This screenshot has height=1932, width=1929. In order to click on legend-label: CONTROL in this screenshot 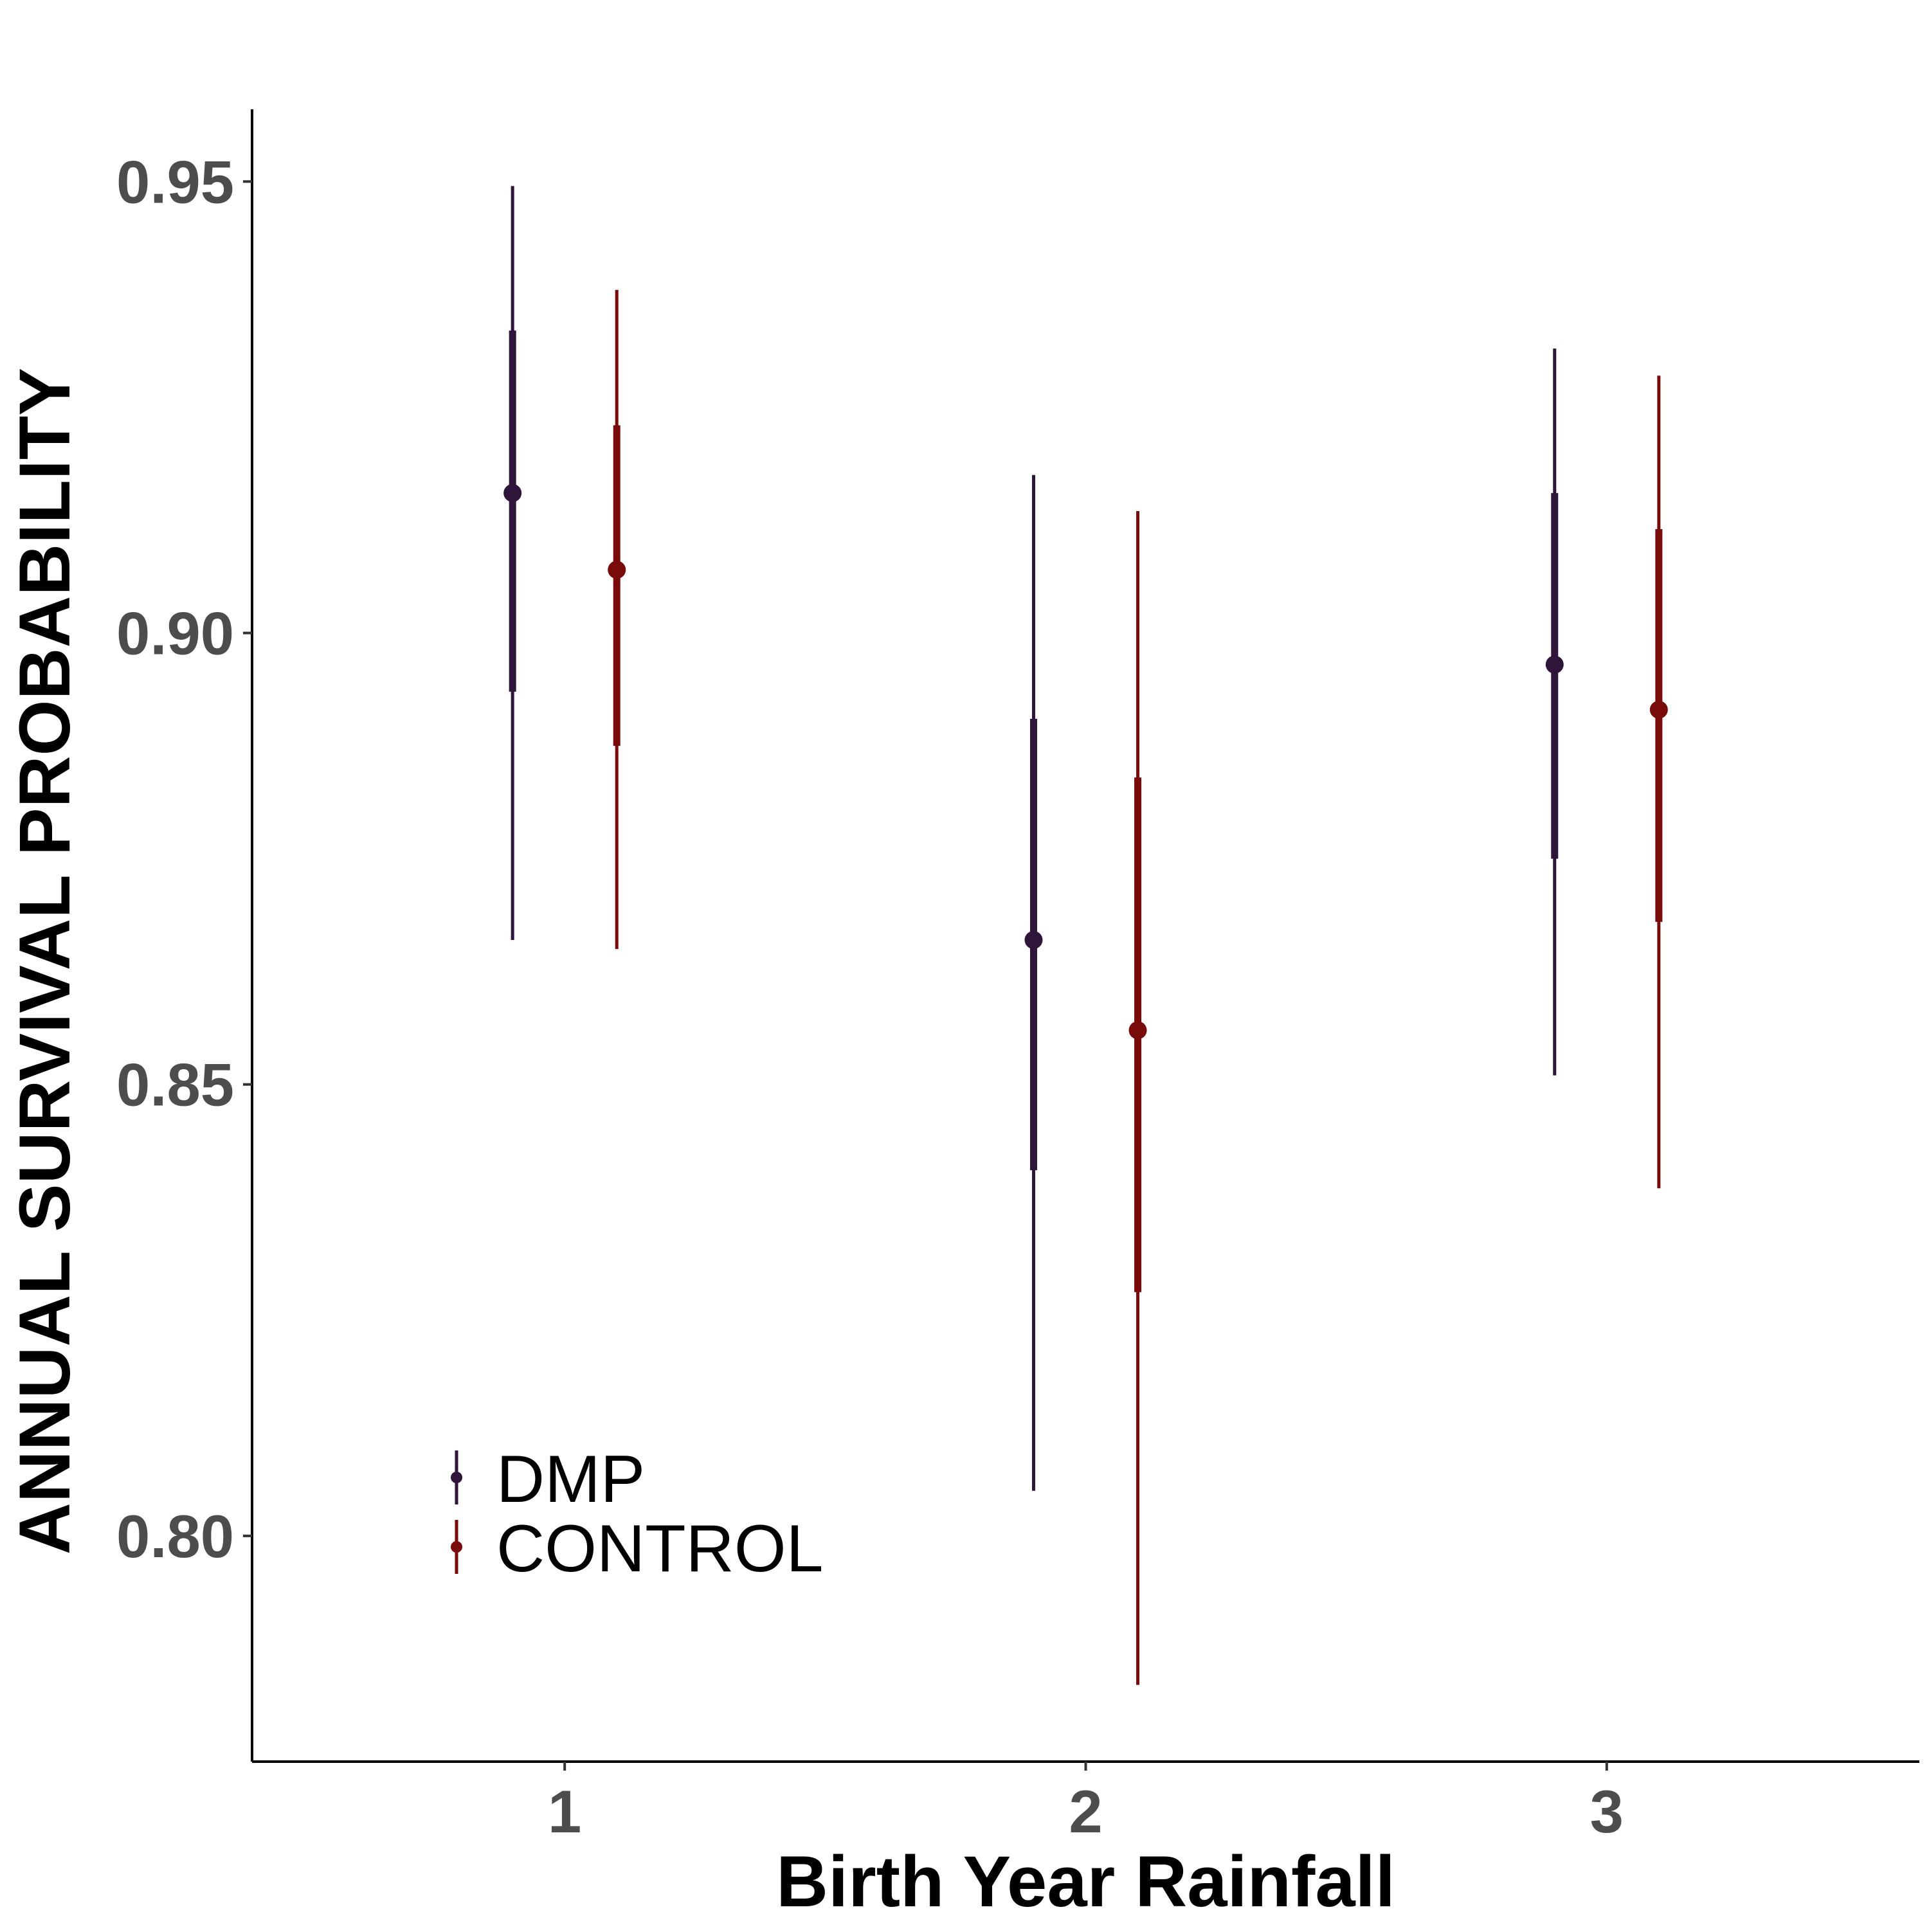, I will do `click(659, 1549)`.